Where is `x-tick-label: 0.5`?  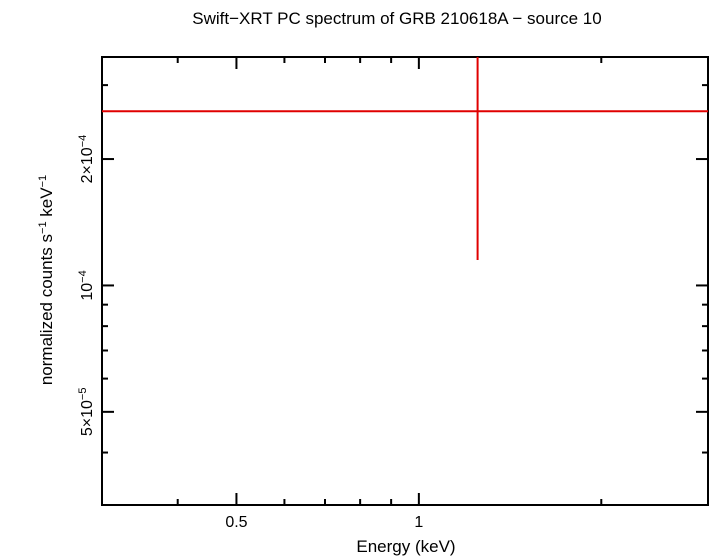 x-tick-label: 0.5 is located at coordinates (236, 522).